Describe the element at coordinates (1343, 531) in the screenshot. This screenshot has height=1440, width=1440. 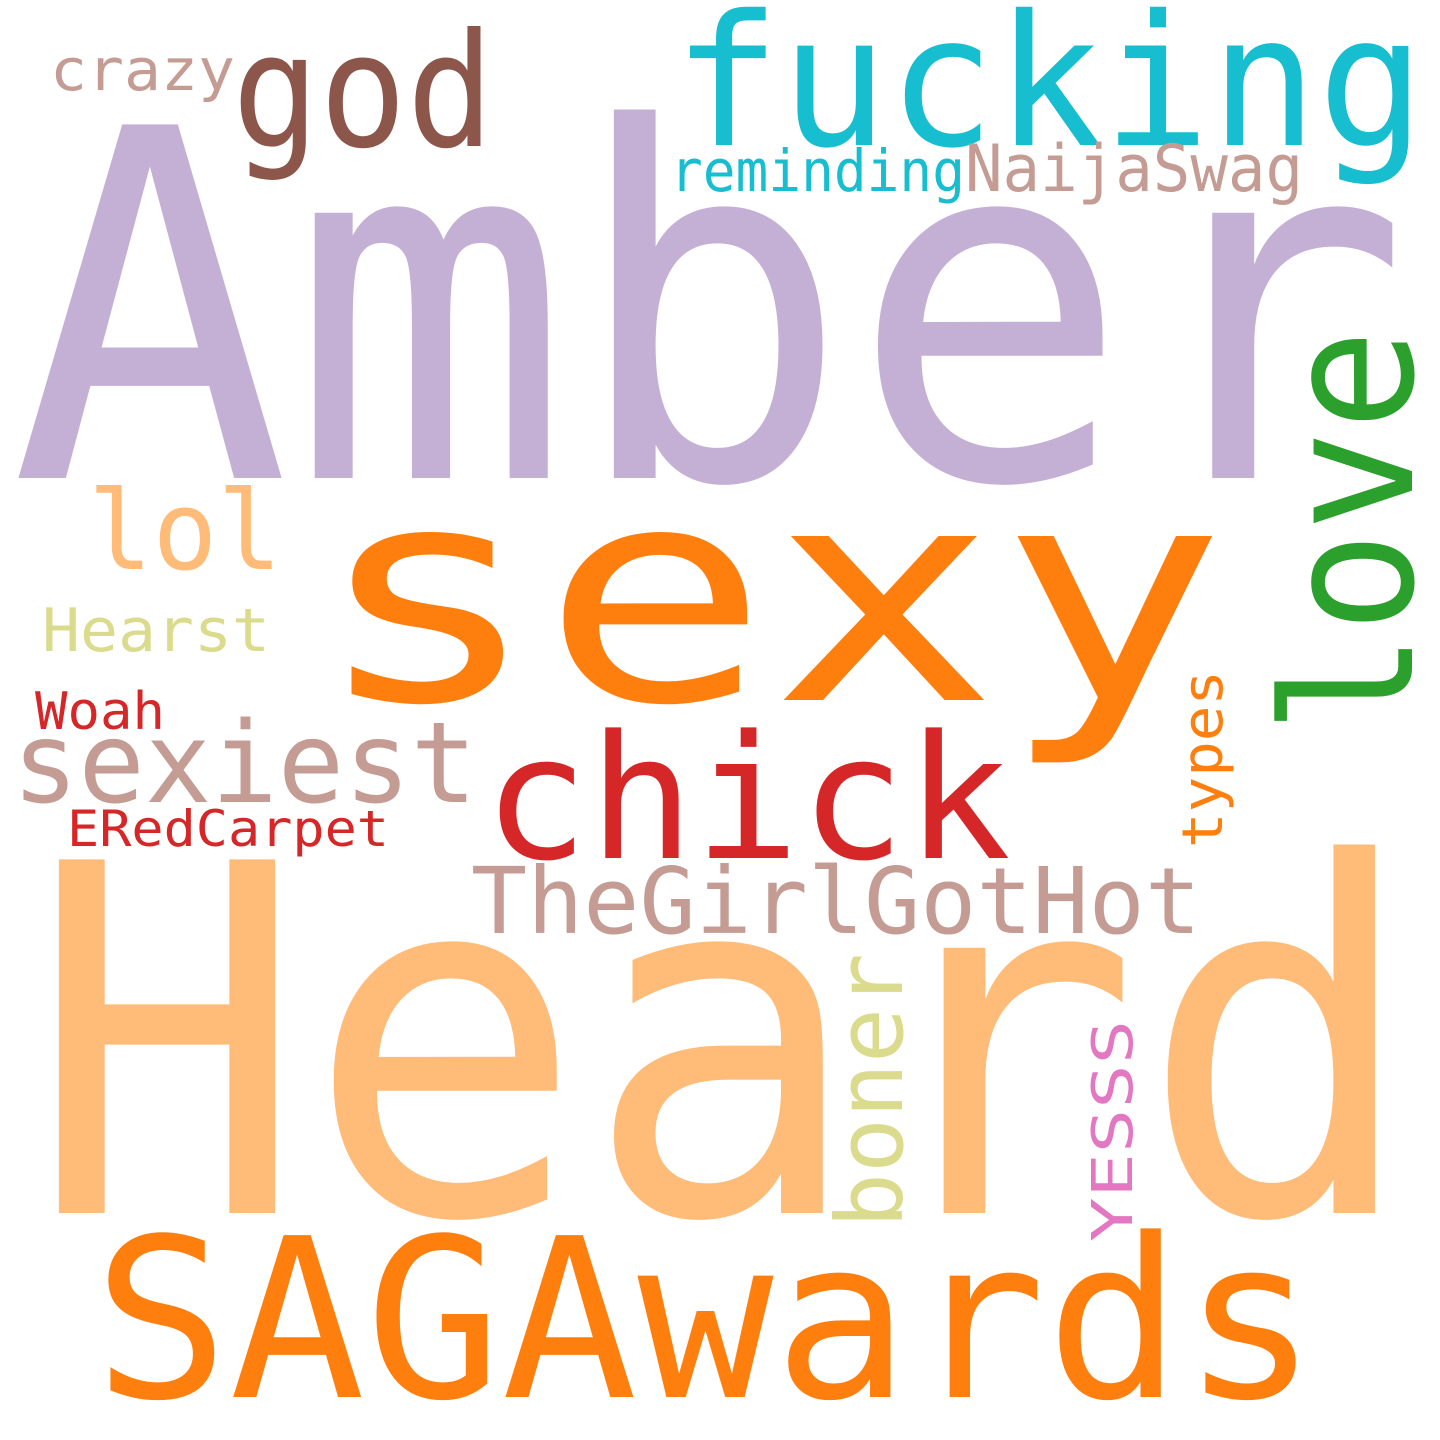
I see `word-love: love` at that location.